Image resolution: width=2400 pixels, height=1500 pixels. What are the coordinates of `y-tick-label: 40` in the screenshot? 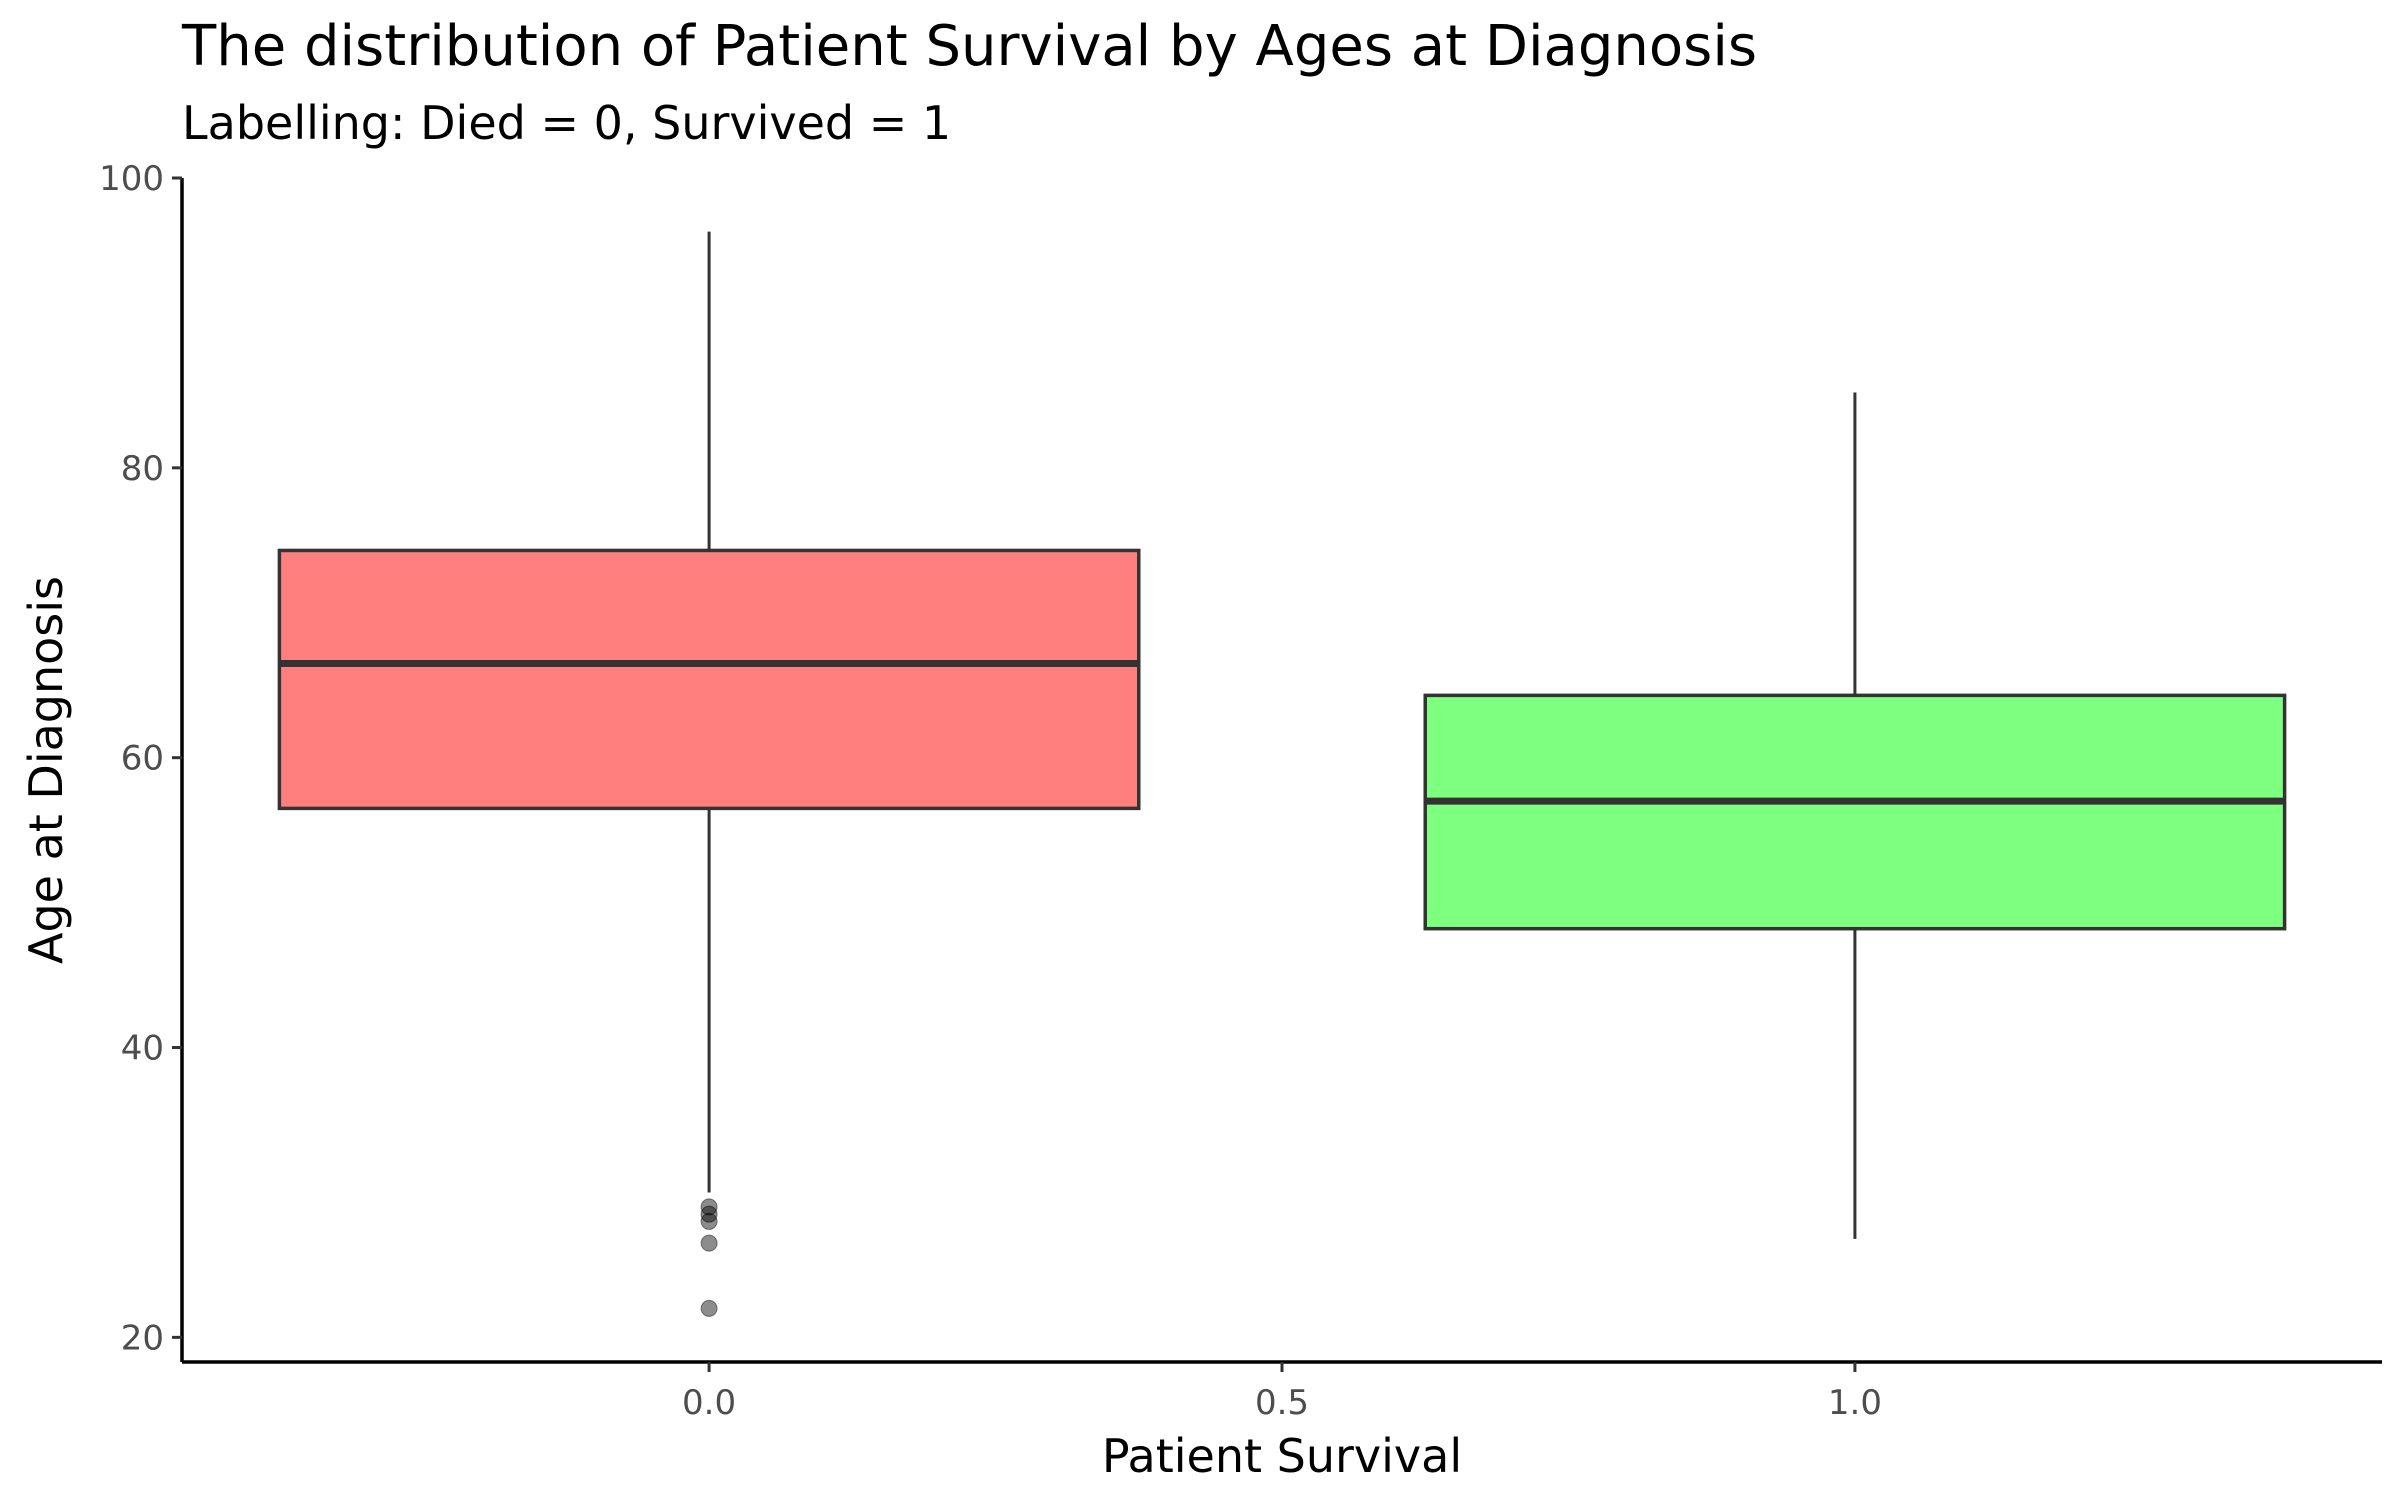 It's located at (142, 1049).